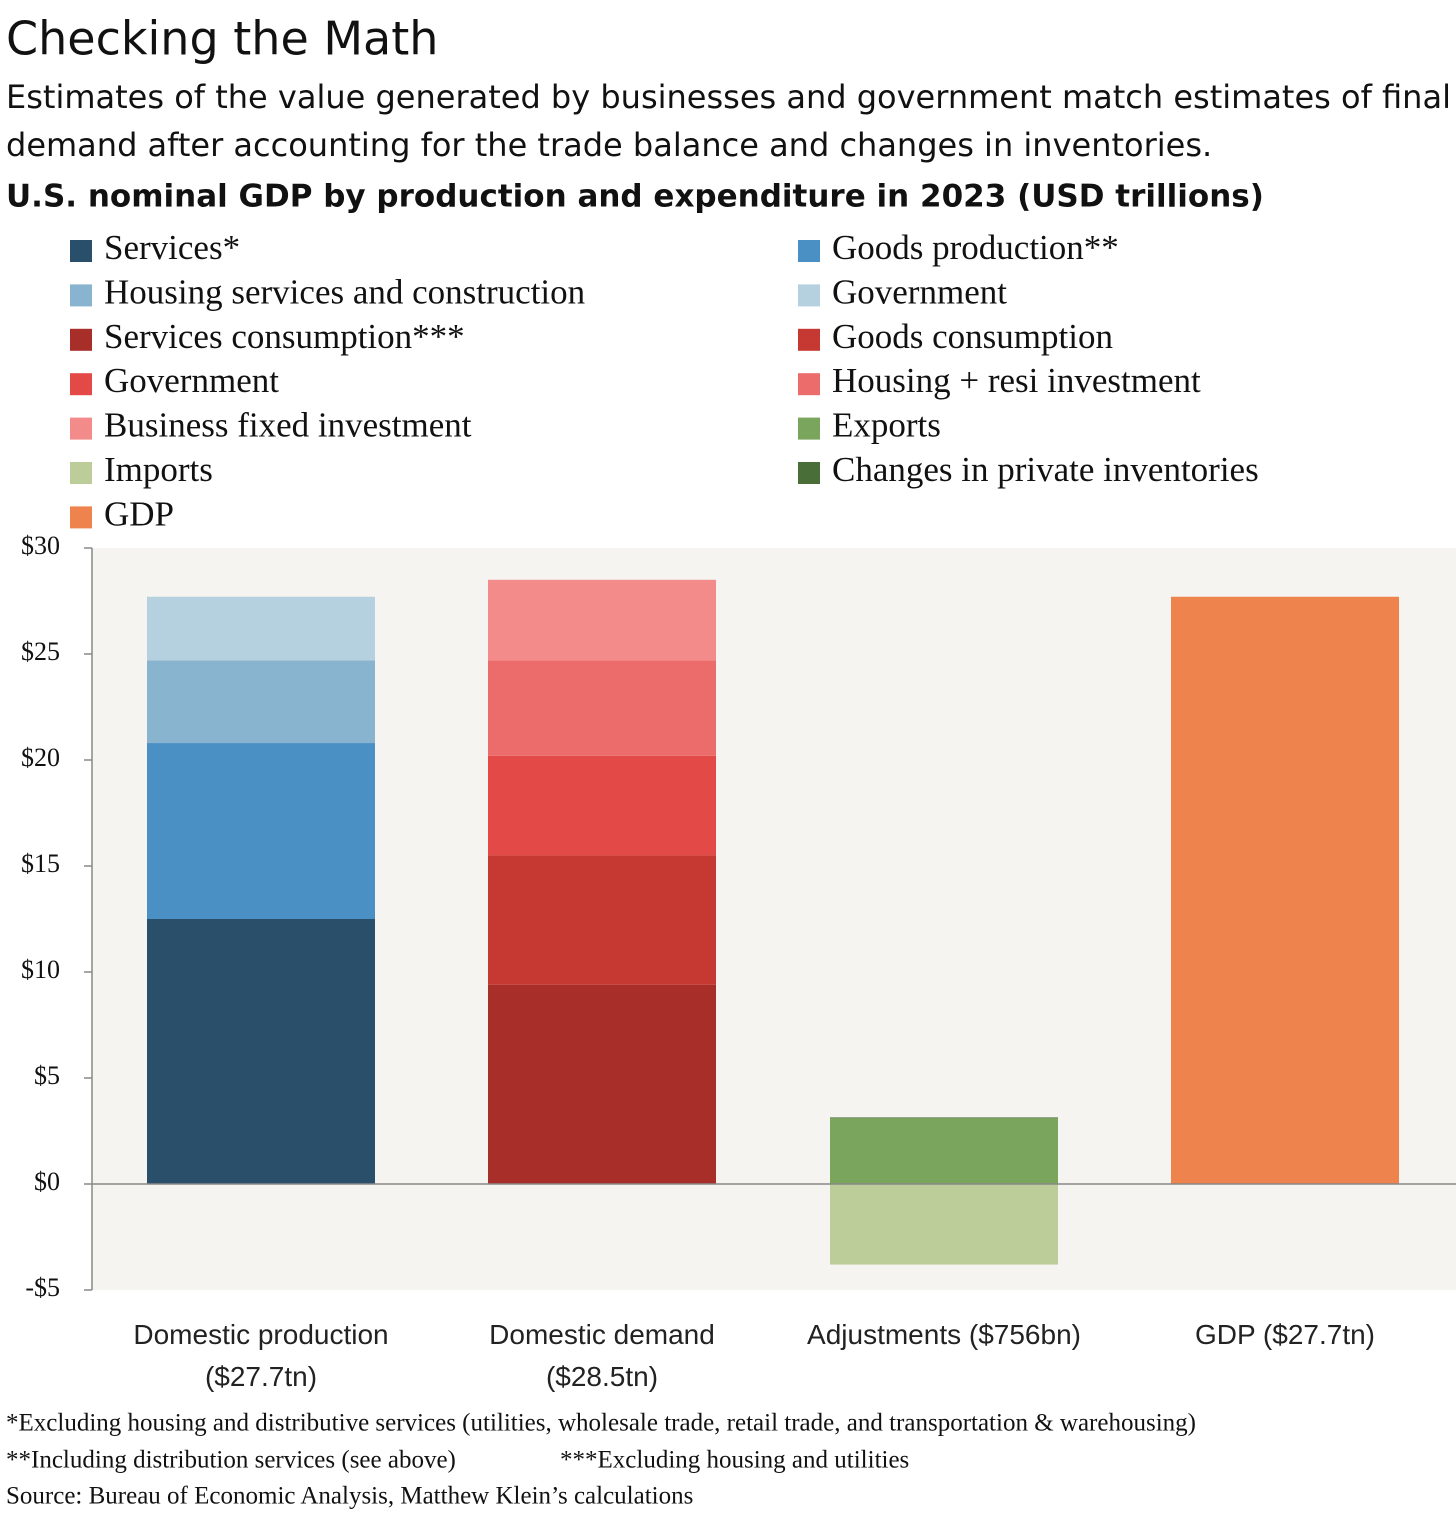 The image size is (1456, 1522). I want to click on y-tick-label: -$5, so click(42, 1287).